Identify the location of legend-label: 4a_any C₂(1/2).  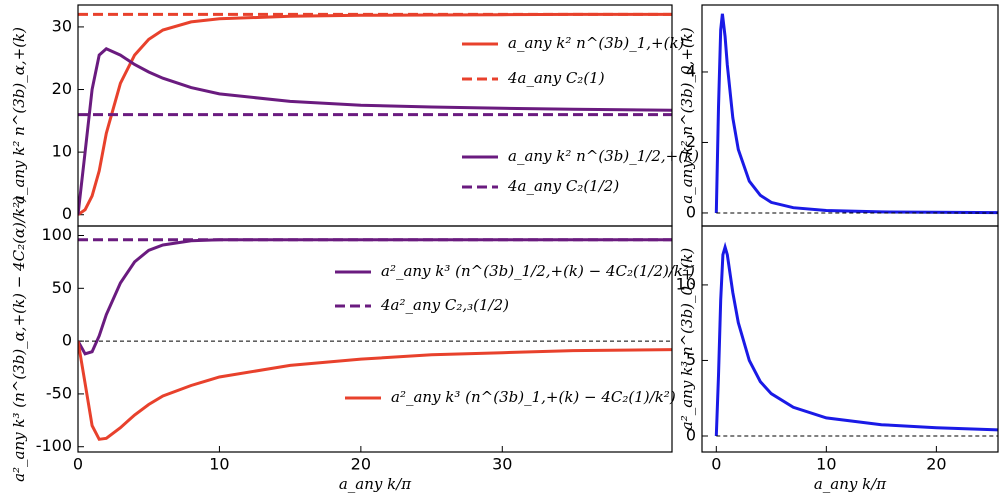
(563, 186).